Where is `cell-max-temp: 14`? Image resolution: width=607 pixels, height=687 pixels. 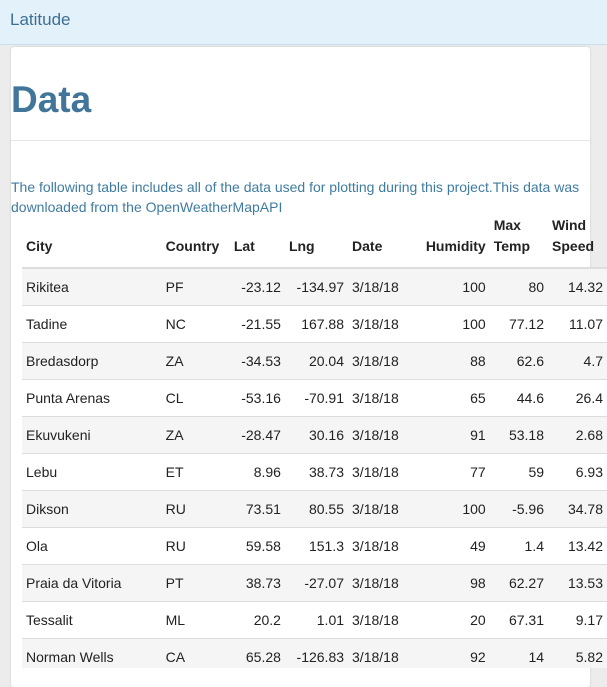 cell-max-temp: 14 is located at coordinates (519, 652).